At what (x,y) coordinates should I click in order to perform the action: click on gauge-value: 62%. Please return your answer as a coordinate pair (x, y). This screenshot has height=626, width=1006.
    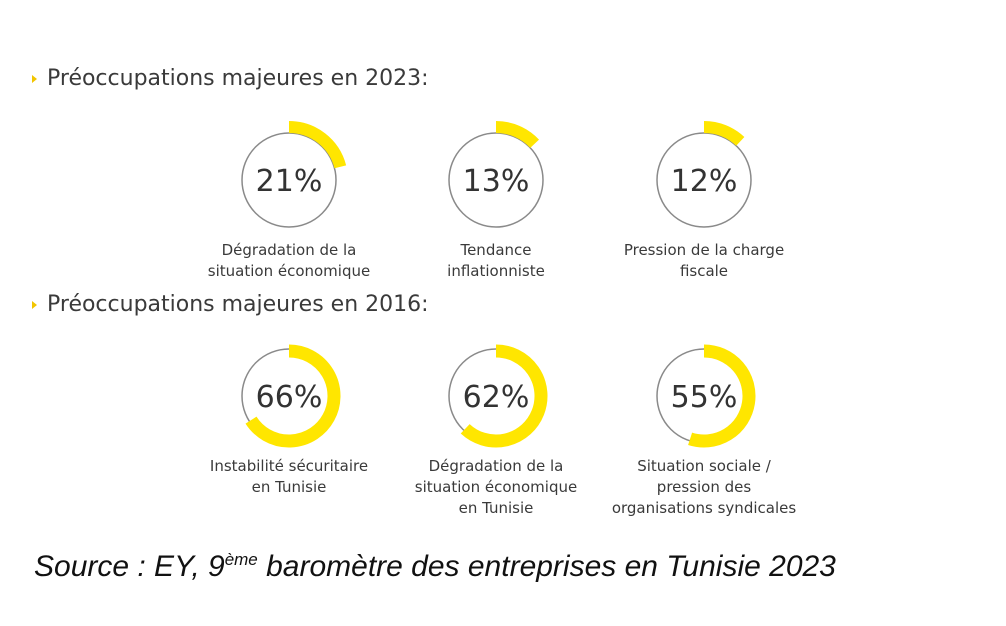
    Looking at the image, I should click on (496, 397).